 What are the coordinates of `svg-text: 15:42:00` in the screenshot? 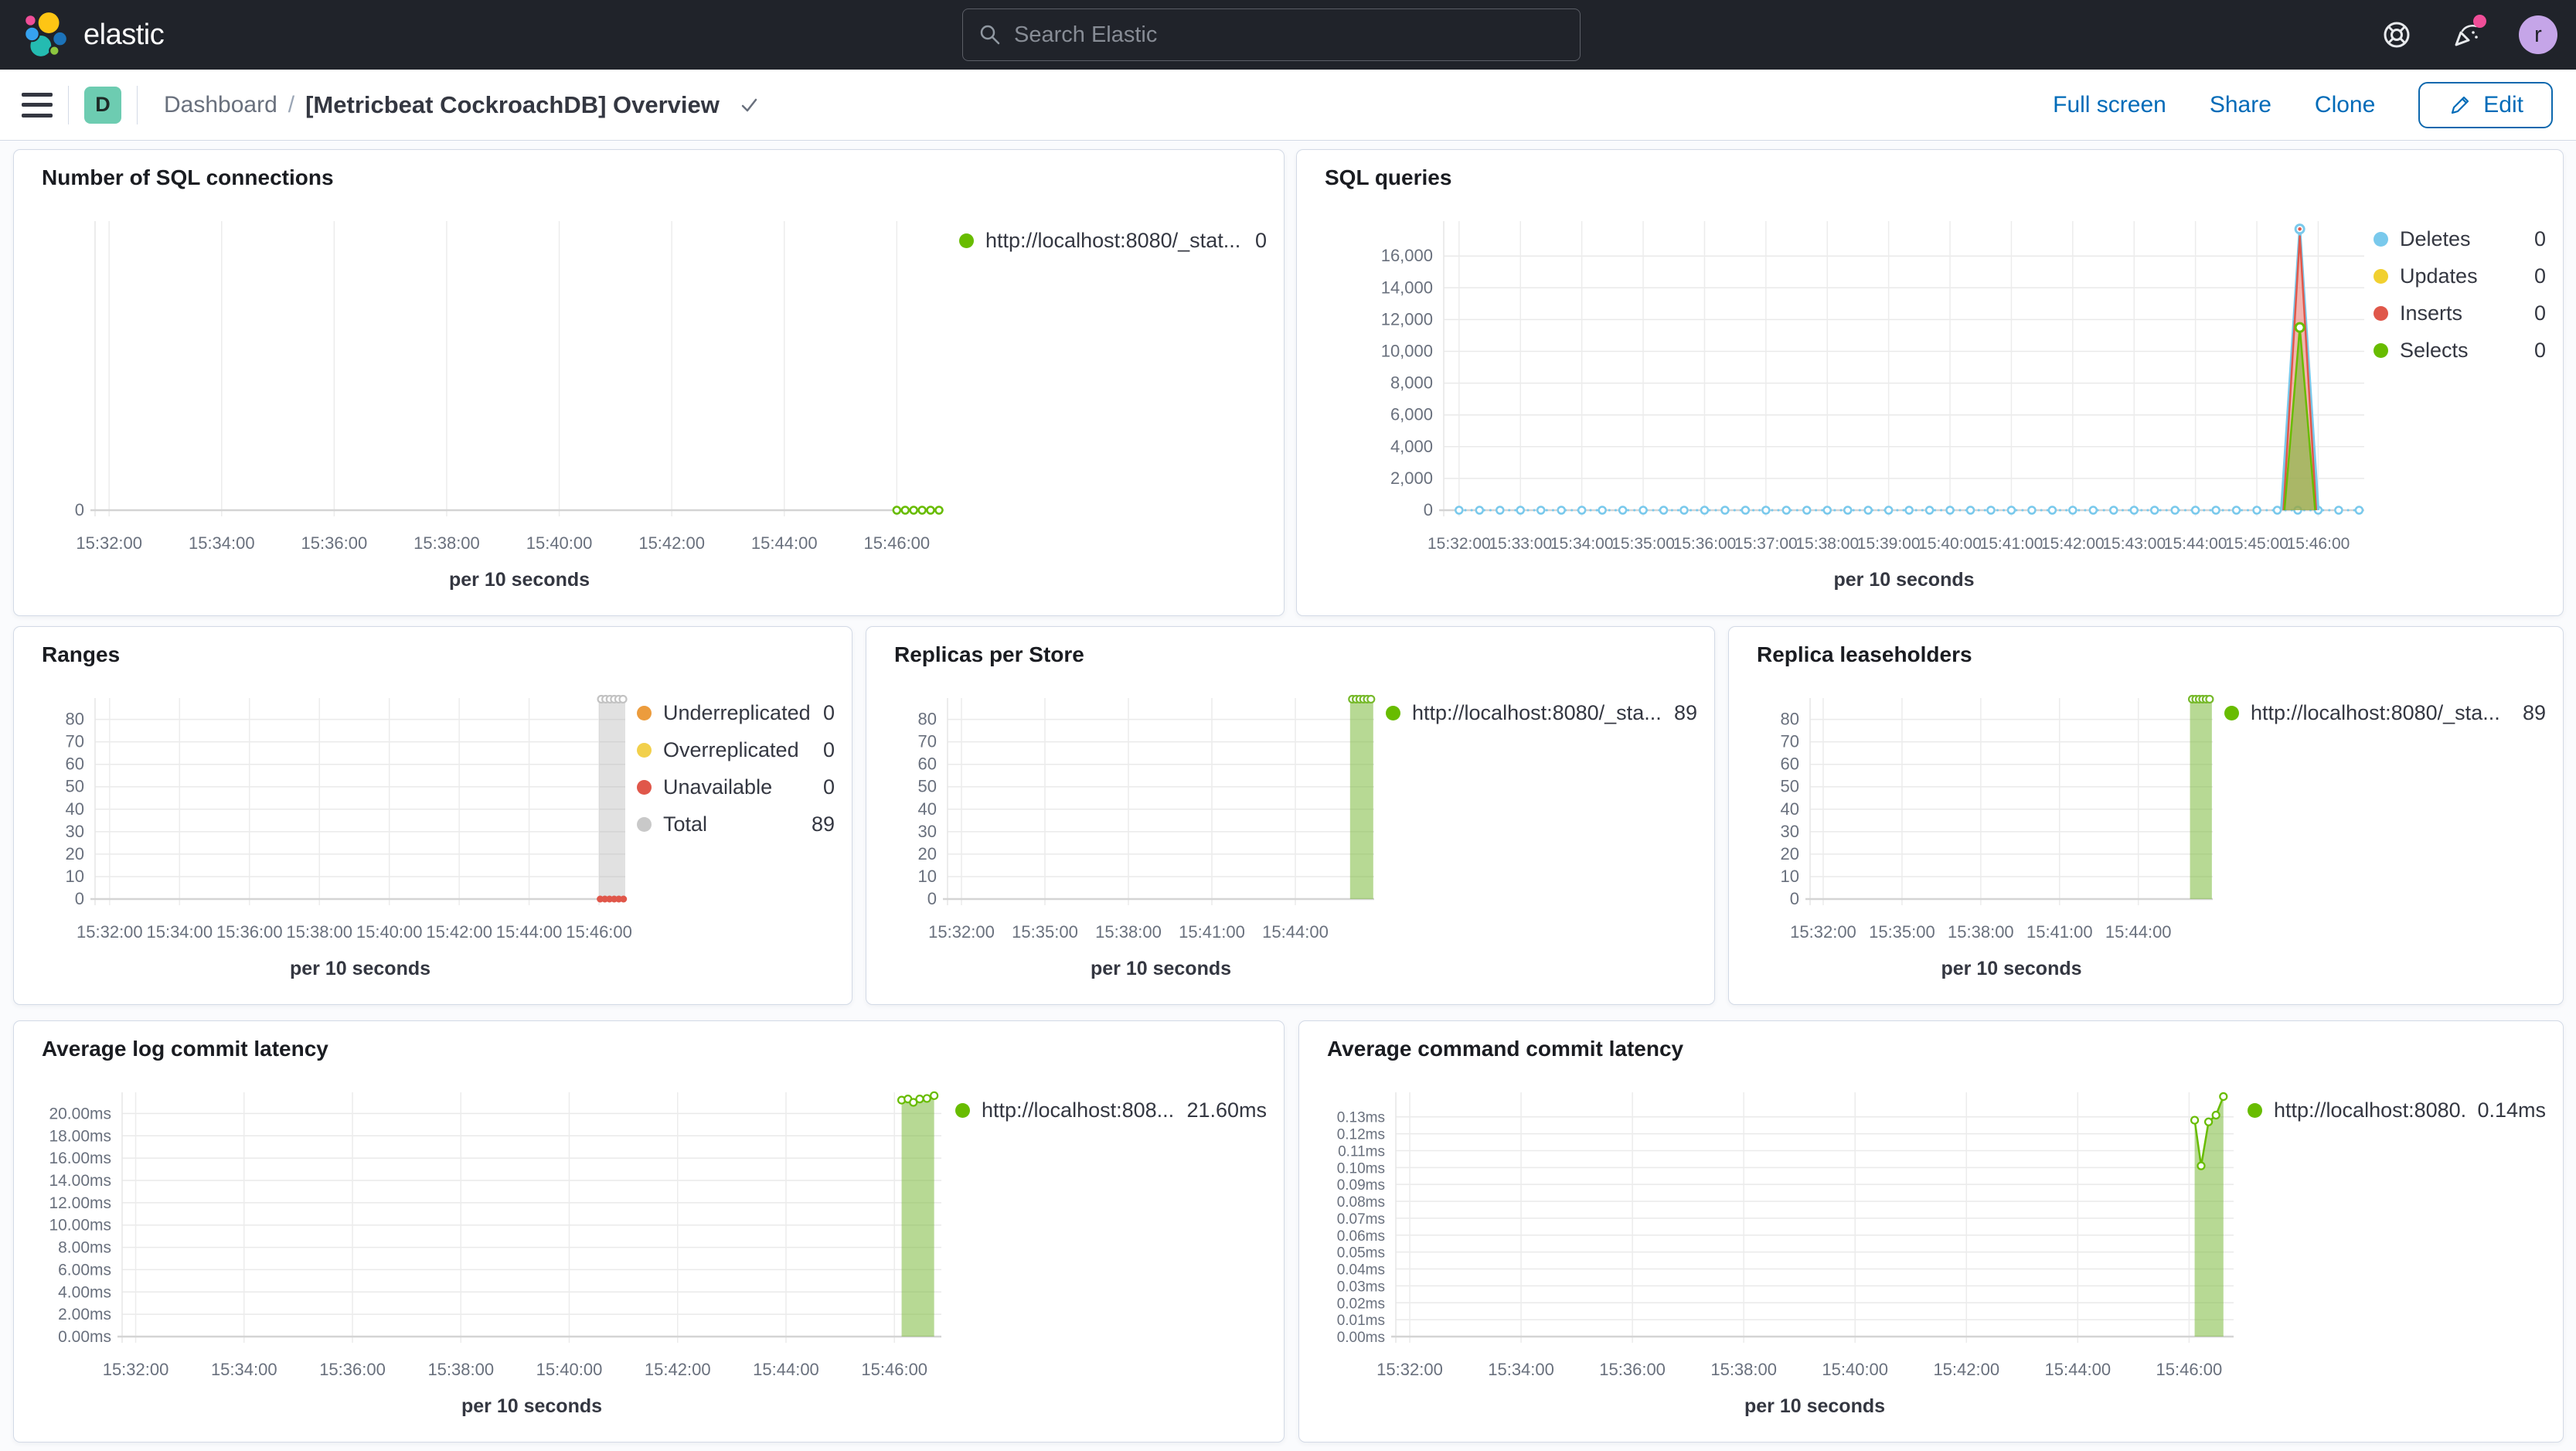 It's located at (1966, 1369).